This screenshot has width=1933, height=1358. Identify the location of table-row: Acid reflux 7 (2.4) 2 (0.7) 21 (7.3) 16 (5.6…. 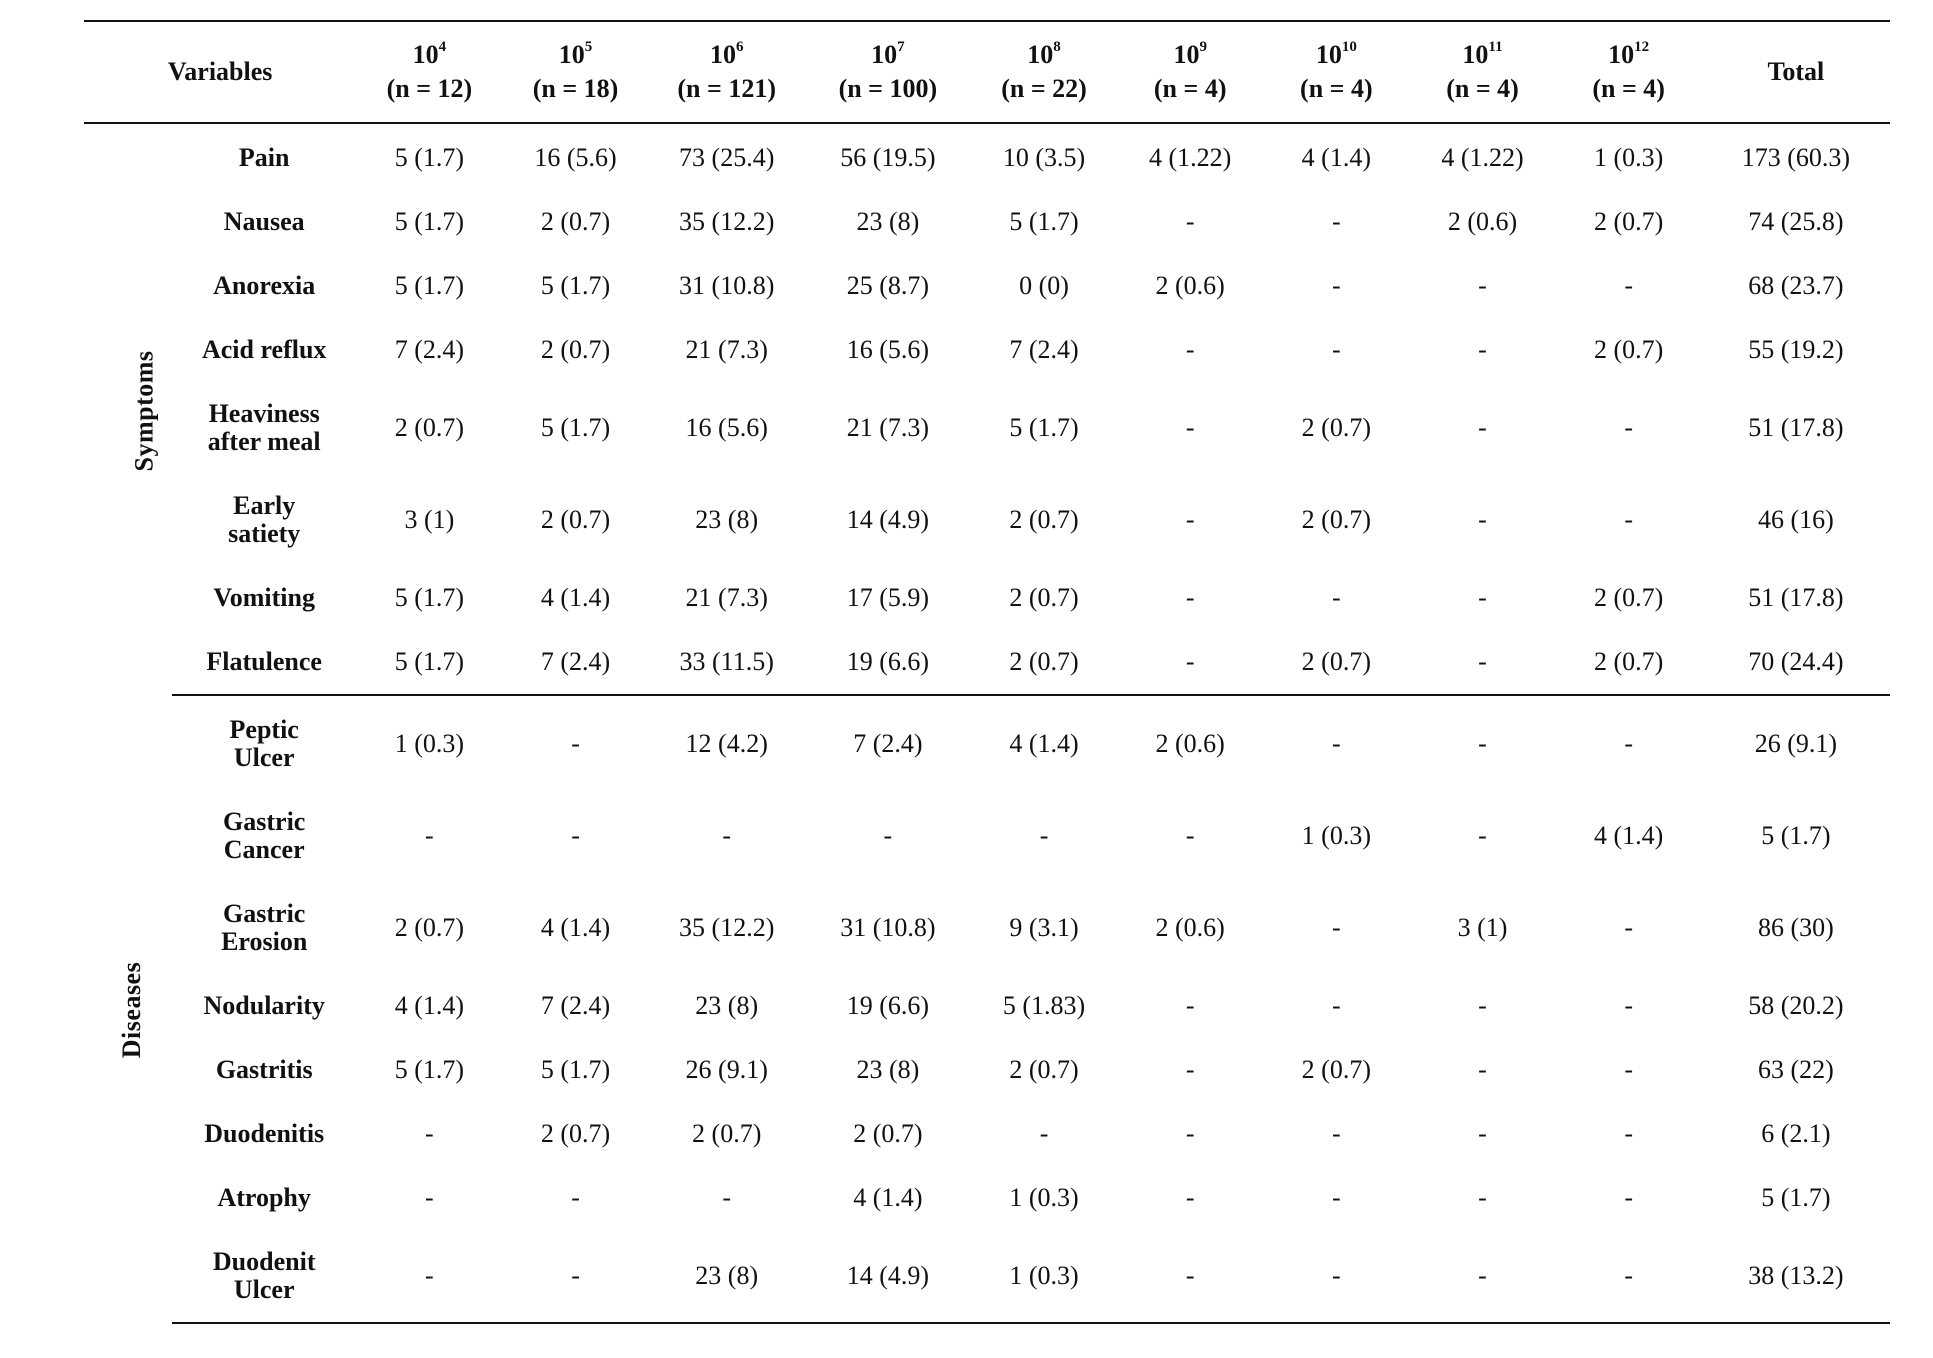
(987, 350).